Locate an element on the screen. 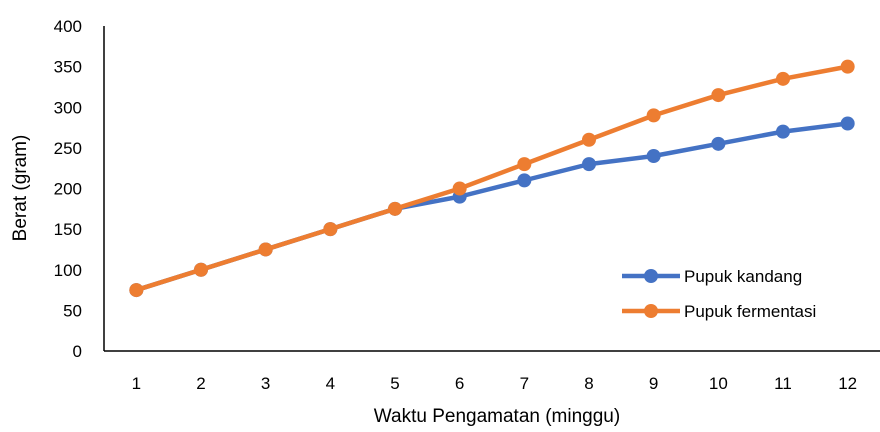  y-tick-label: 300 is located at coordinates (68, 107).